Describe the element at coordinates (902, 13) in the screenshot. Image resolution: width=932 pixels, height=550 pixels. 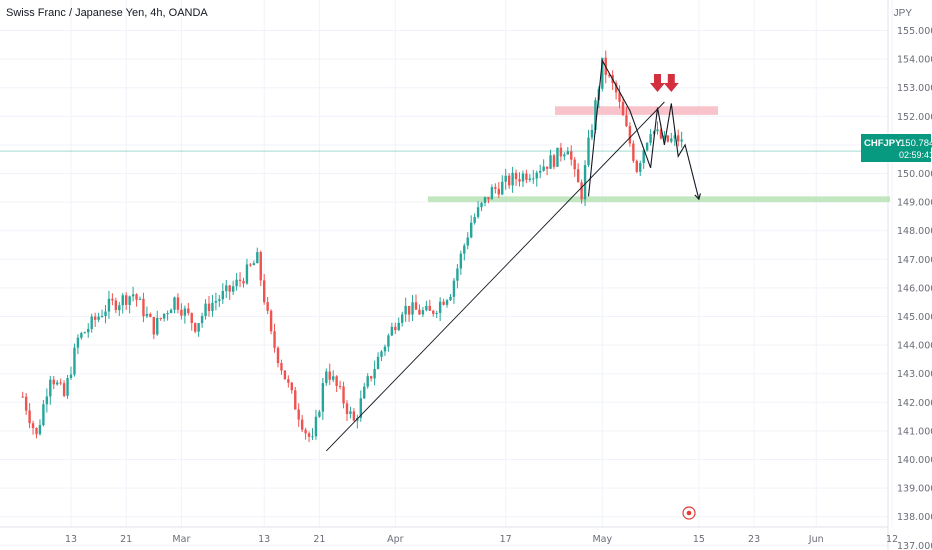
I see `axis-currency-label: JPY` at that location.